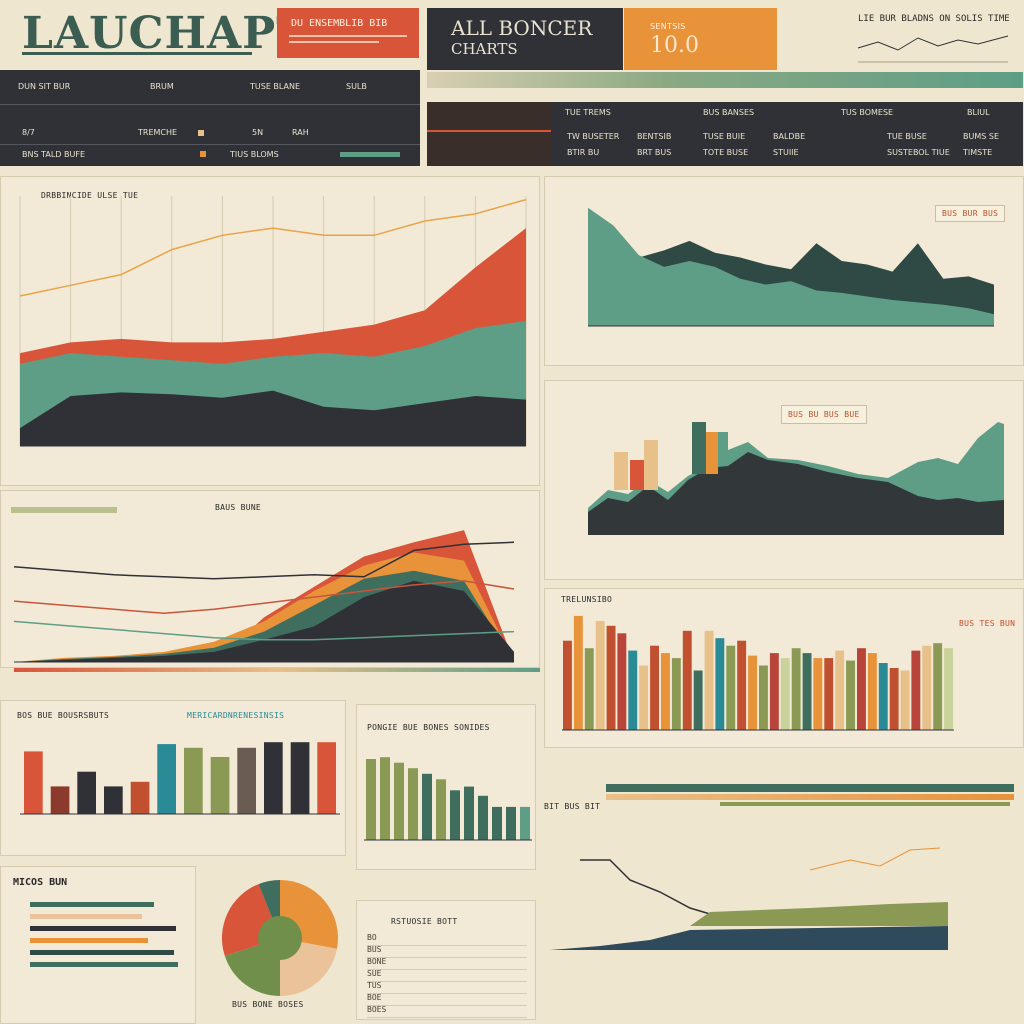  Describe the element at coordinates (978, 112) in the screenshot. I see `right-table-header: BLIUL` at that location.